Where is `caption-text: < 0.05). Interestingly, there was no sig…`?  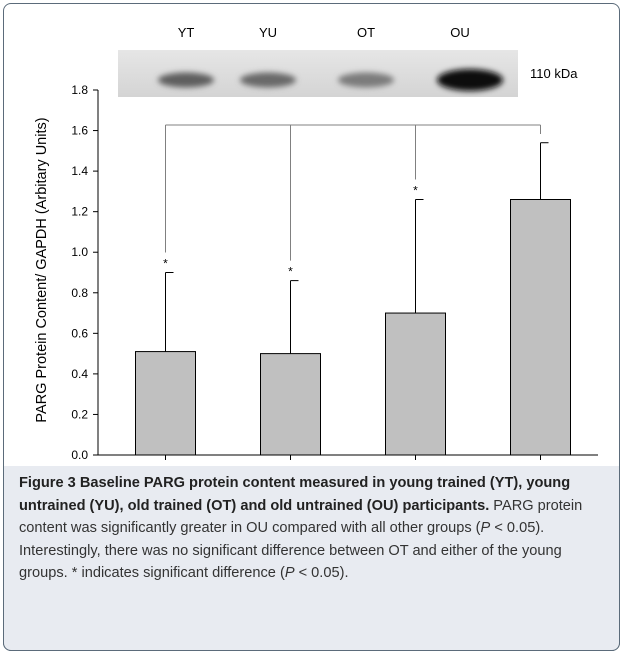 caption-text: < 0.05). Interestingly, there was no sig… is located at coordinates (290, 550).